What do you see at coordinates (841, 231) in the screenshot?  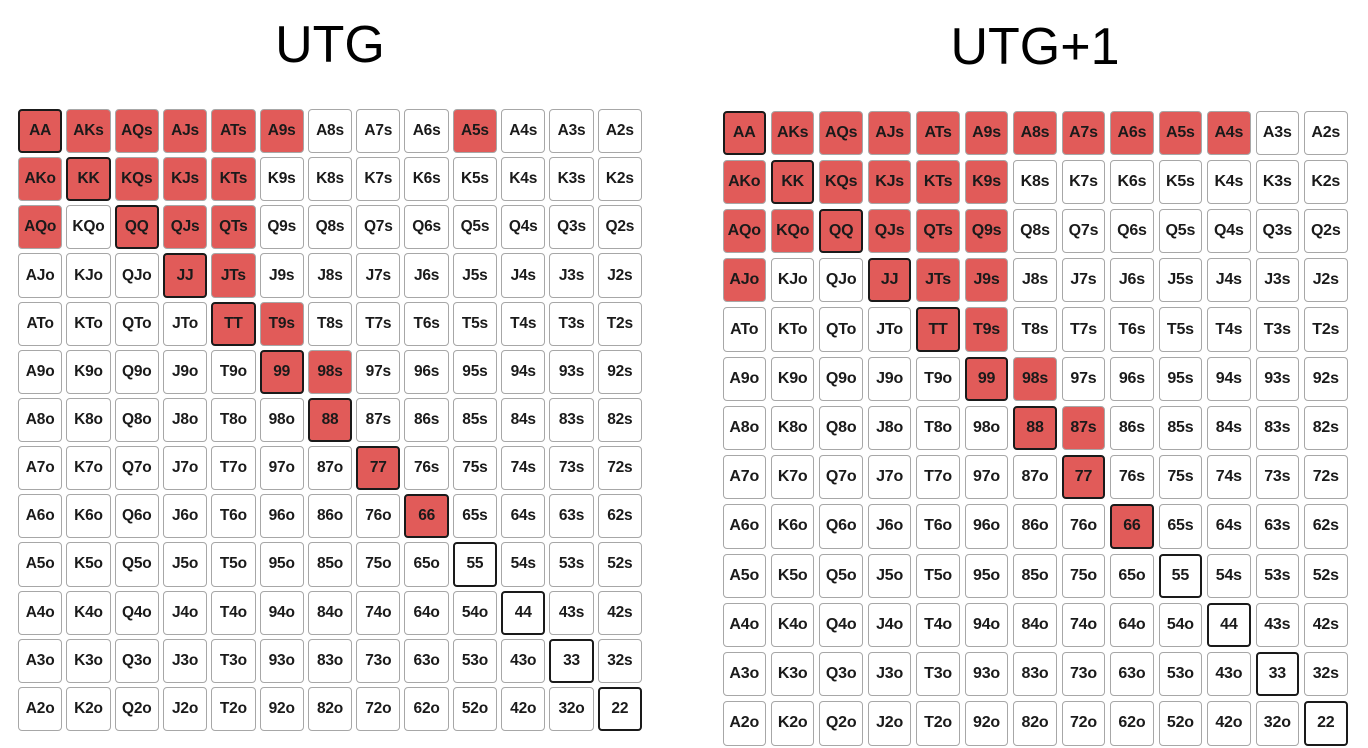 I see `hand-cell-qq: QQ` at bounding box center [841, 231].